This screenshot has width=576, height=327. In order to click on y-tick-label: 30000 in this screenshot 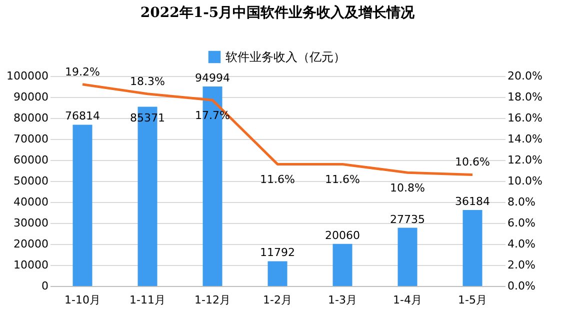, I will do `click(31, 223)`.